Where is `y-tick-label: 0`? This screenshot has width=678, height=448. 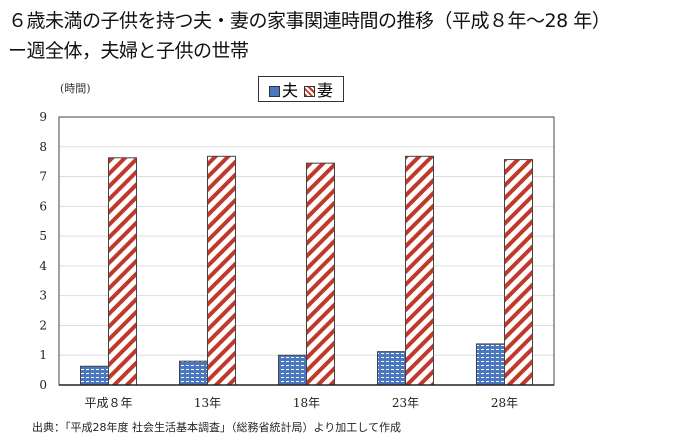 y-tick-label: 0 is located at coordinates (43, 385).